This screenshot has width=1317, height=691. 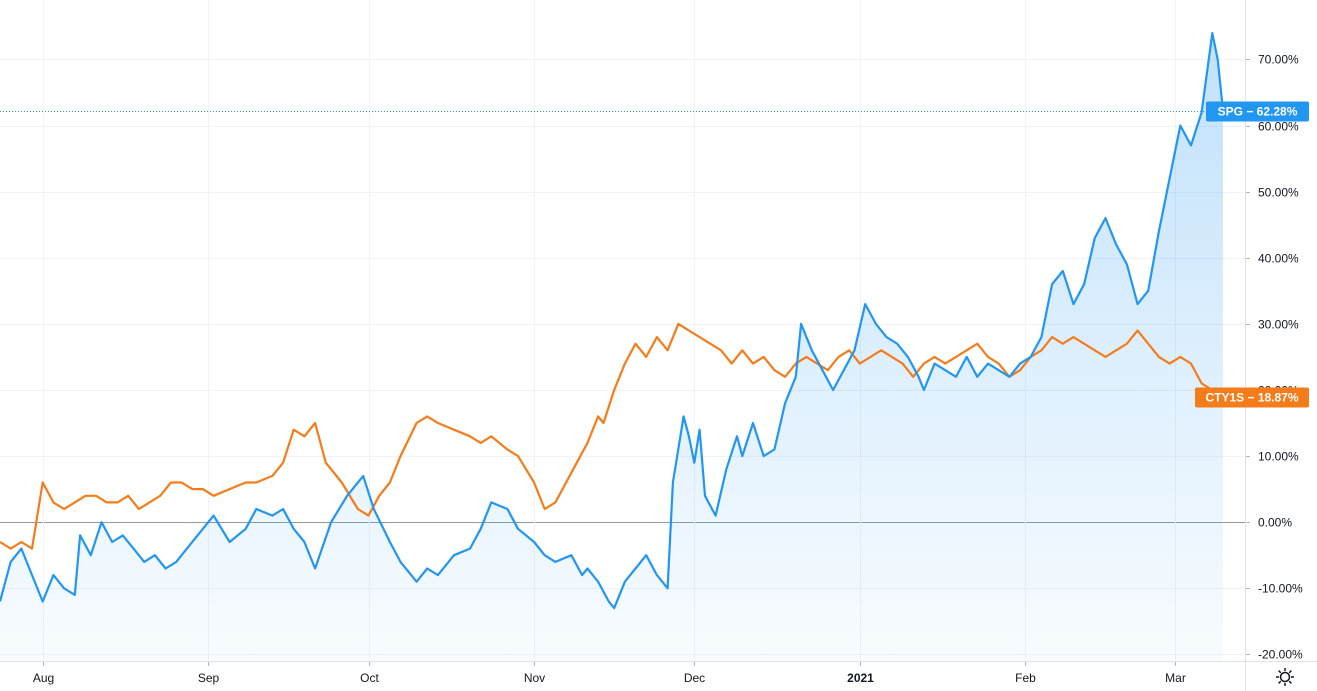 What do you see at coordinates (1175, 678) in the screenshot?
I see `x-tick-label: Mar` at bounding box center [1175, 678].